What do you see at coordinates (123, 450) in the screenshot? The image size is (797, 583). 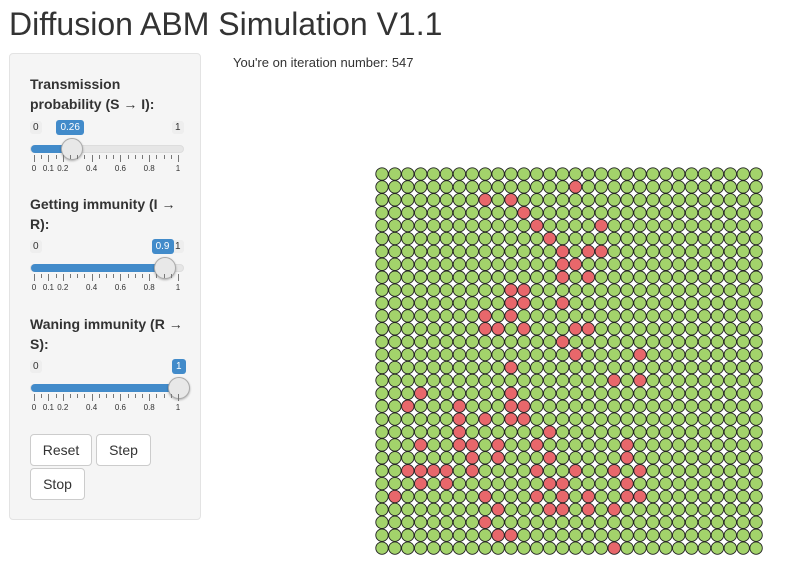 I see `step-button: Step` at bounding box center [123, 450].